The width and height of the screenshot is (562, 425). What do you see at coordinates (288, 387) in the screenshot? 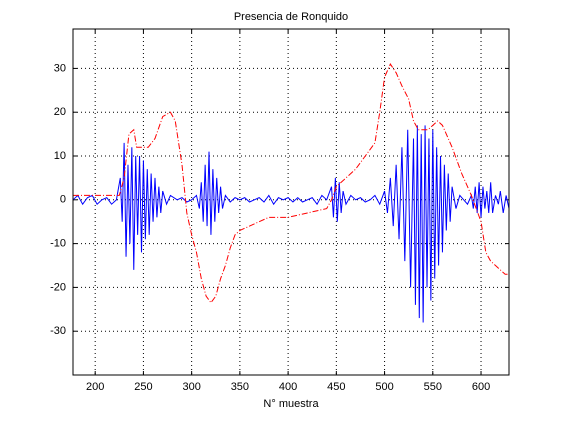
I see `x-tick-label: 400` at bounding box center [288, 387].